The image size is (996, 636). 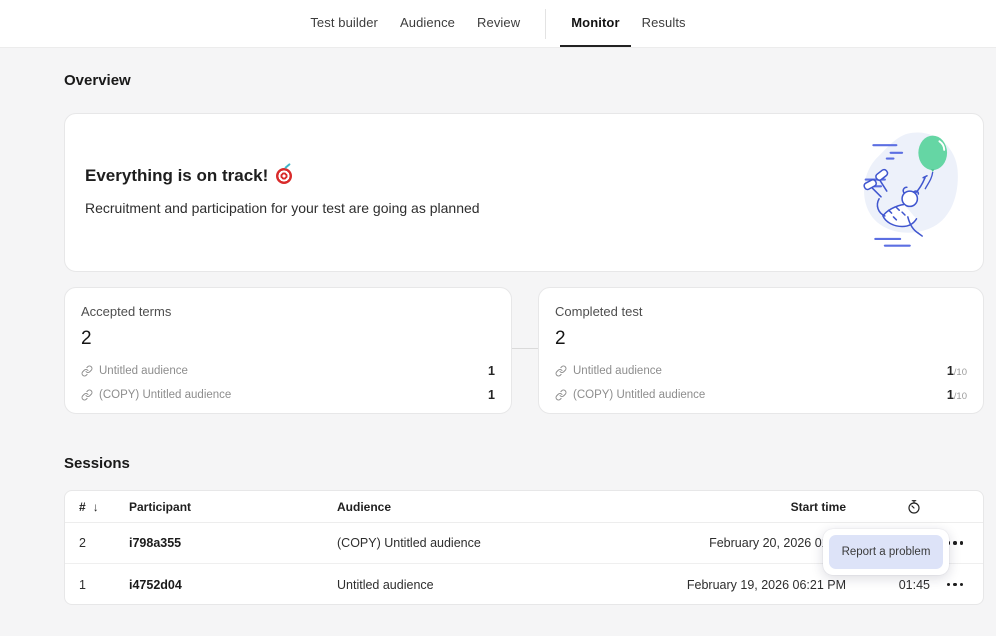 I want to click on tab-monitor: Monitor, so click(x=595, y=23).